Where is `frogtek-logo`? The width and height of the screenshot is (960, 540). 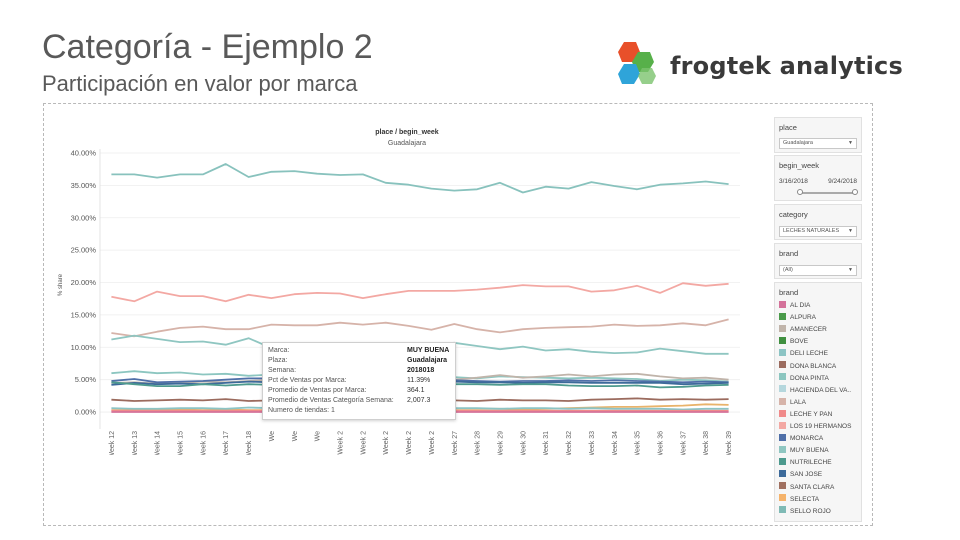
frogtek-logo is located at coordinates (637, 63).